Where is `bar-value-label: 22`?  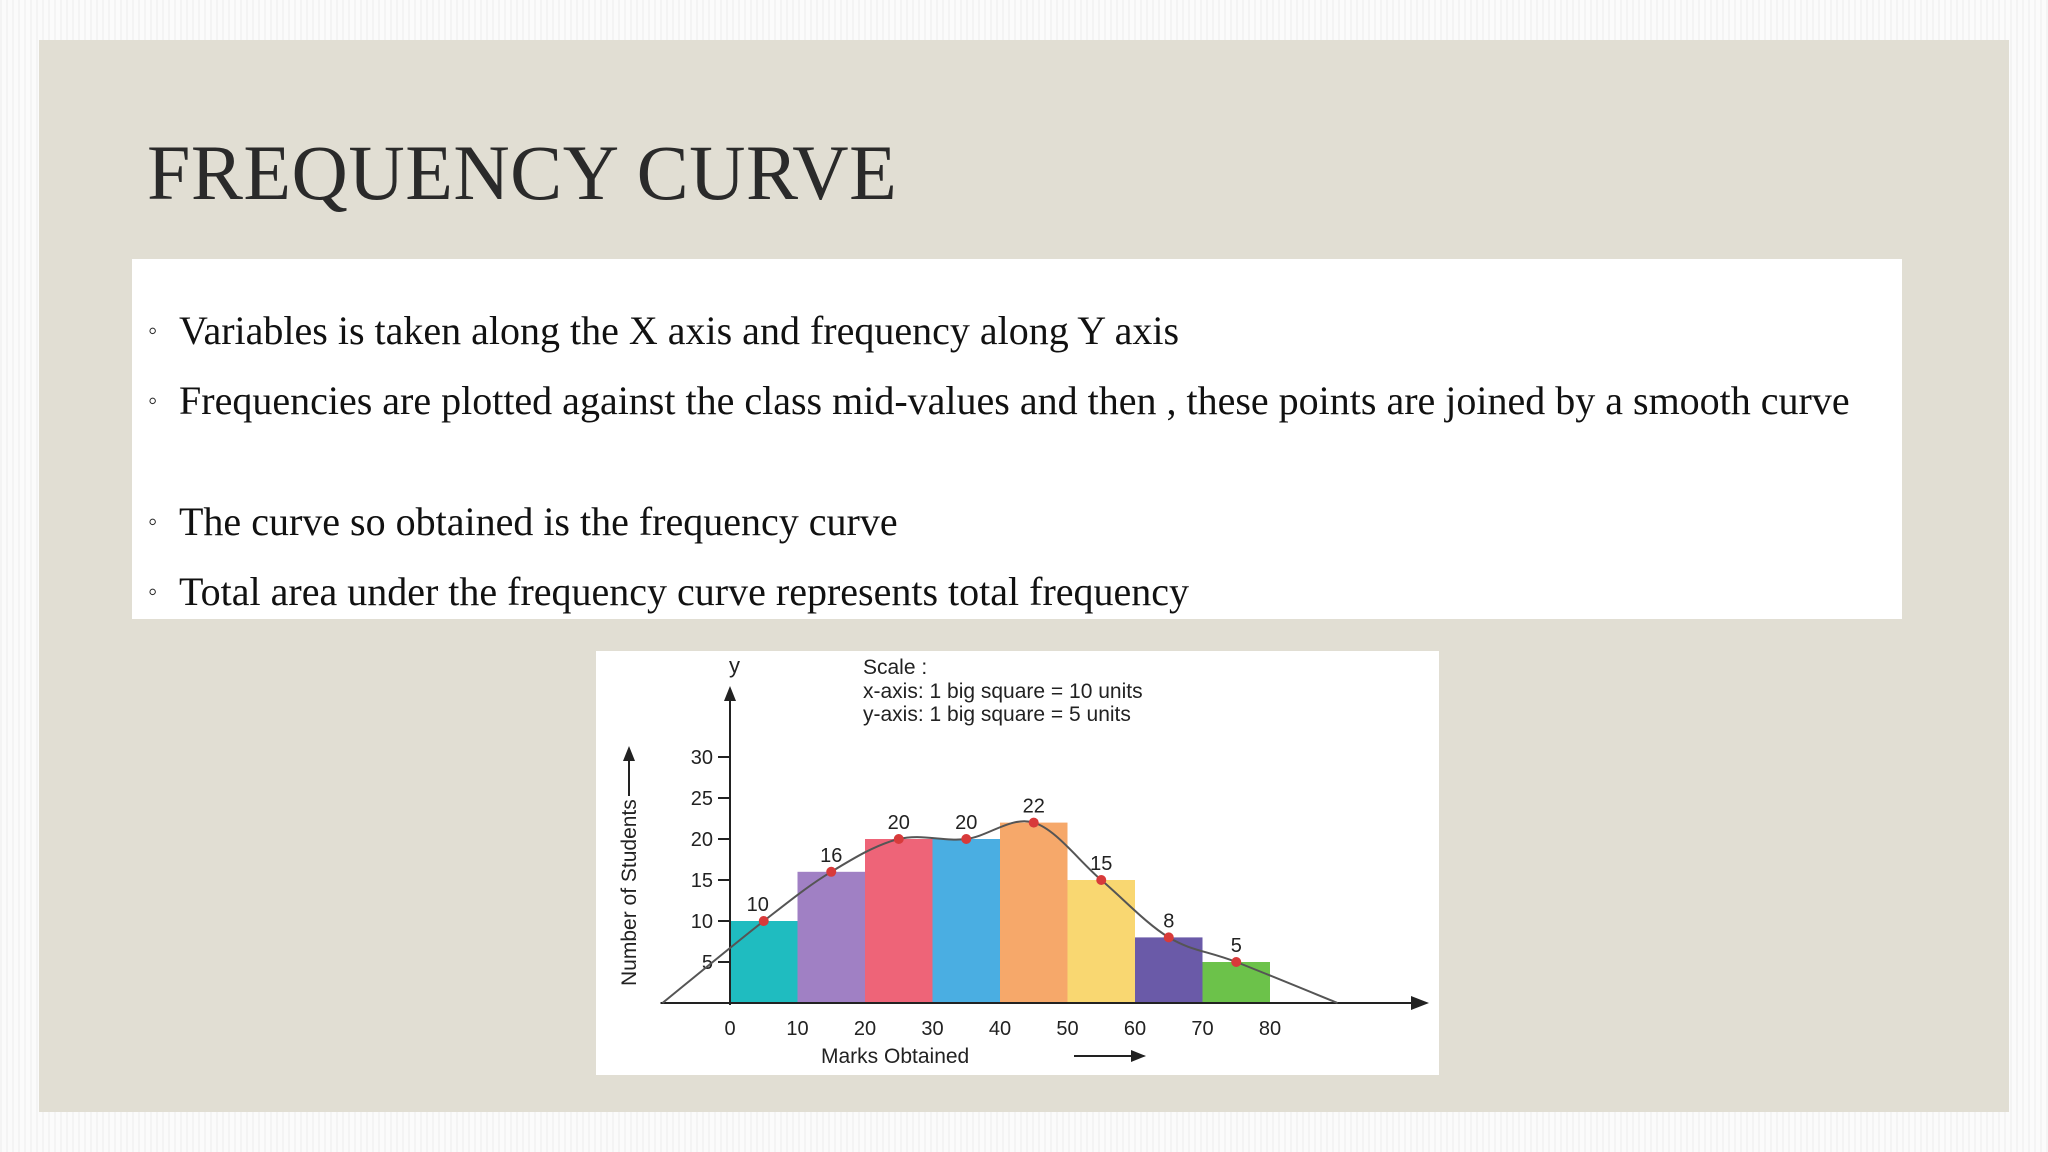 bar-value-label: 22 is located at coordinates (1034, 807).